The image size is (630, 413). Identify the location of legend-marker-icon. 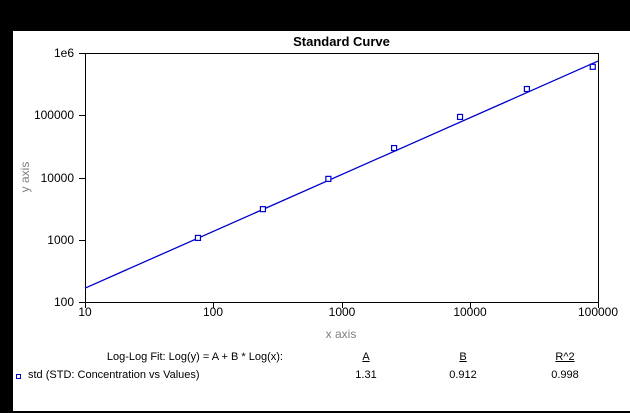
(18, 376).